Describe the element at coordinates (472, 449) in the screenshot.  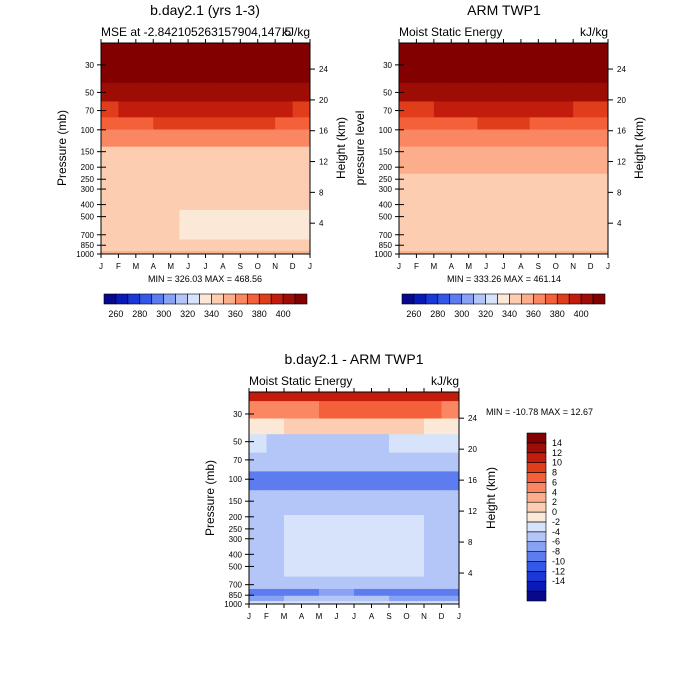
I see `height-tick-label: 20` at that location.